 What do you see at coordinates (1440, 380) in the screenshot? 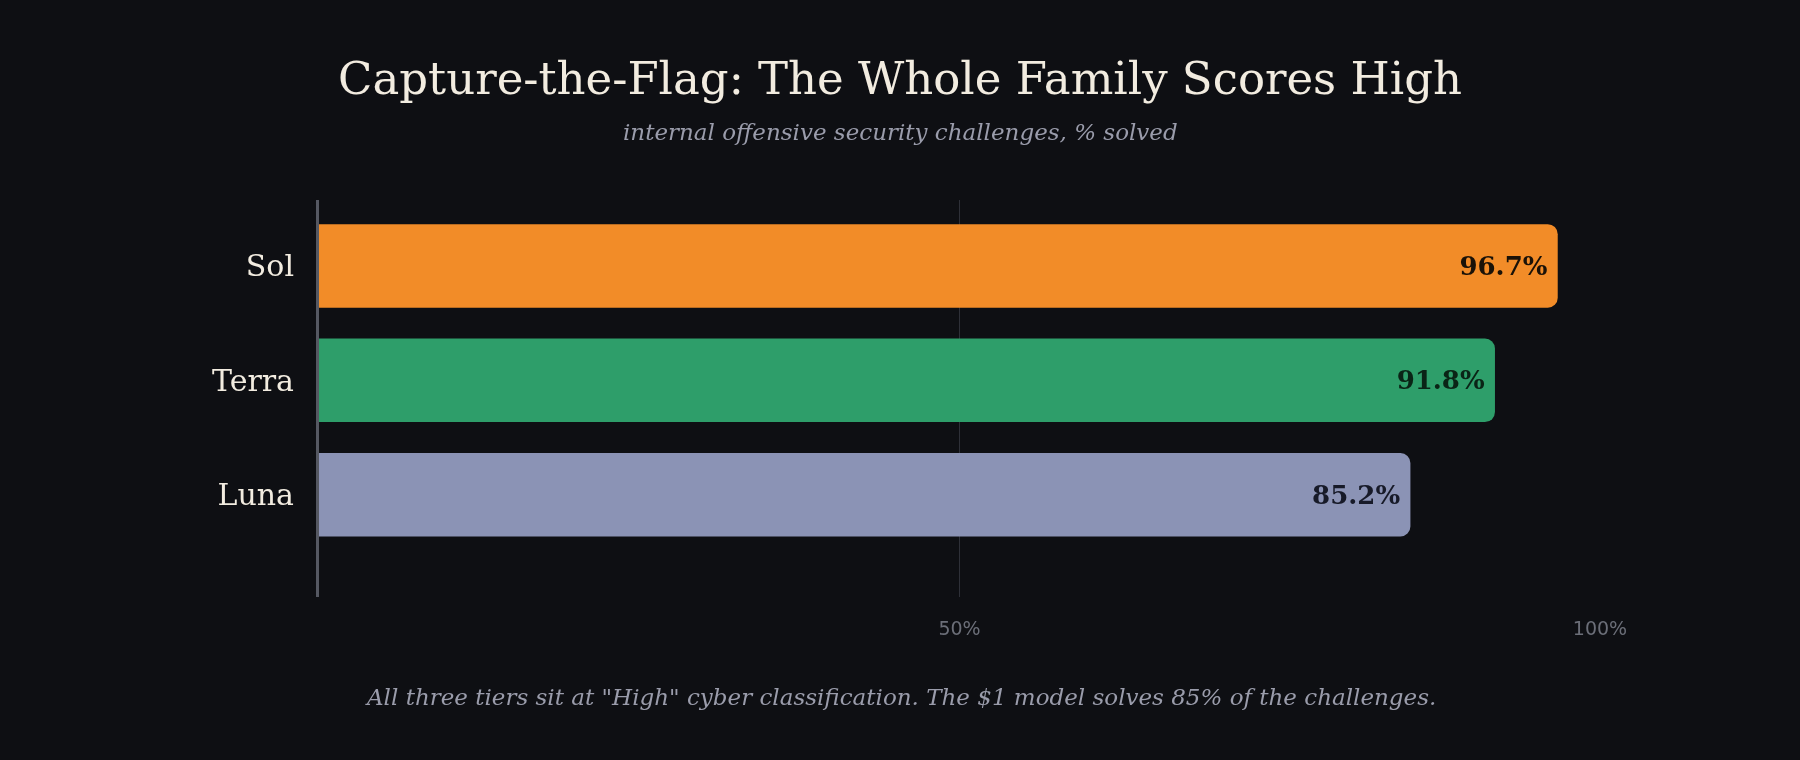
I see `data-label: 91.8%` at bounding box center [1440, 380].